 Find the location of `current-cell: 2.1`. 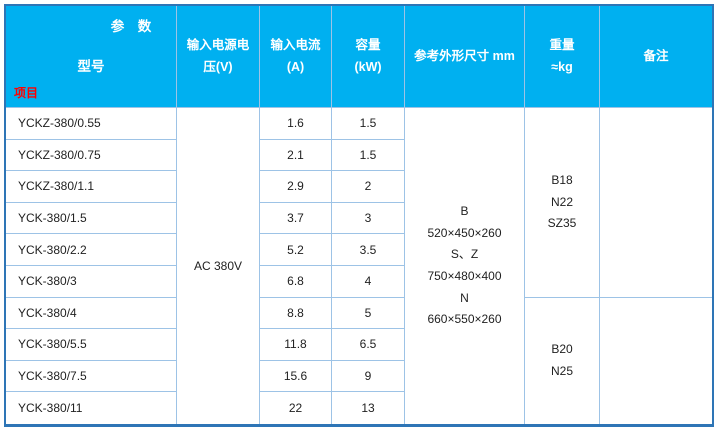

current-cell: 2.1 is located at coordinates (296, 155).